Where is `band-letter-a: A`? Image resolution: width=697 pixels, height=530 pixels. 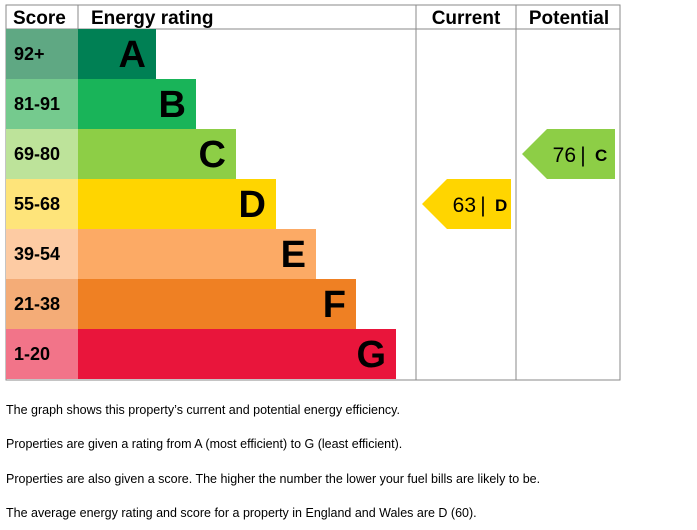
band-letter-a: A is located at coordinates (132, 55).